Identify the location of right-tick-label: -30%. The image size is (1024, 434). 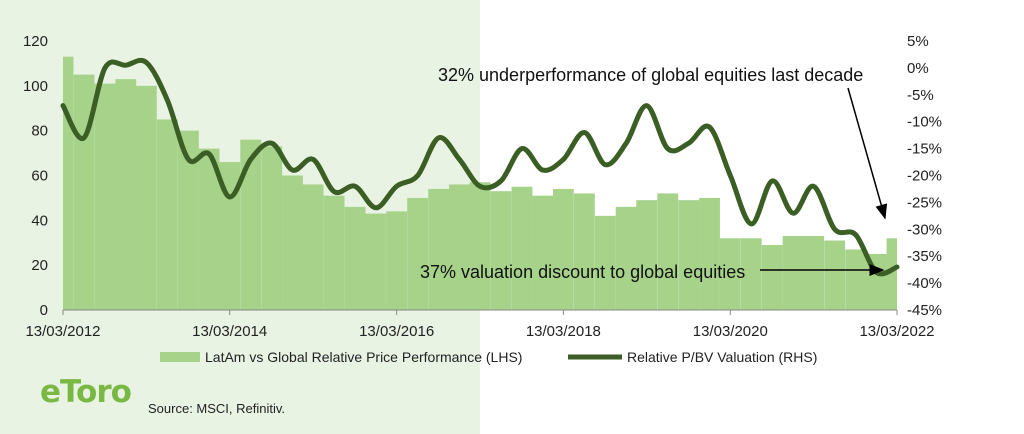
(924, 229).